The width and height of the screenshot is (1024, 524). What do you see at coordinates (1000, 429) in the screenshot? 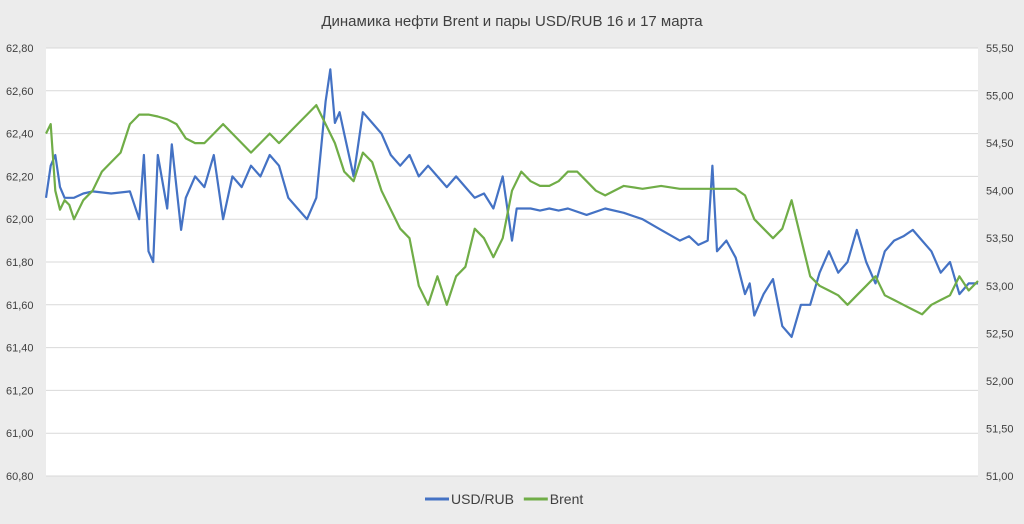
I see `right-axis-tick-label: 51,50` at bounding box center [1000, 429].